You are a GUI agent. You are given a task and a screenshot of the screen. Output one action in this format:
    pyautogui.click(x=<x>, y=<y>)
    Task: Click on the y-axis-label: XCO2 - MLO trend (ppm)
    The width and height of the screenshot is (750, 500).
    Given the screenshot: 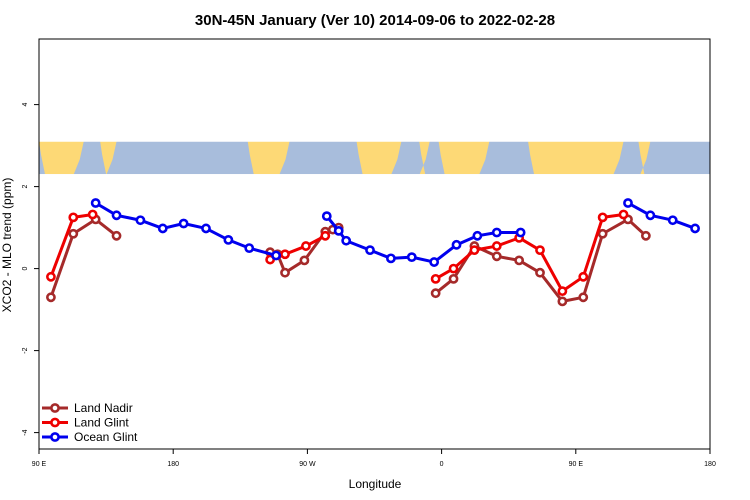 What is the action you would take?
    pyautogui.click(x=7, y=245)
    